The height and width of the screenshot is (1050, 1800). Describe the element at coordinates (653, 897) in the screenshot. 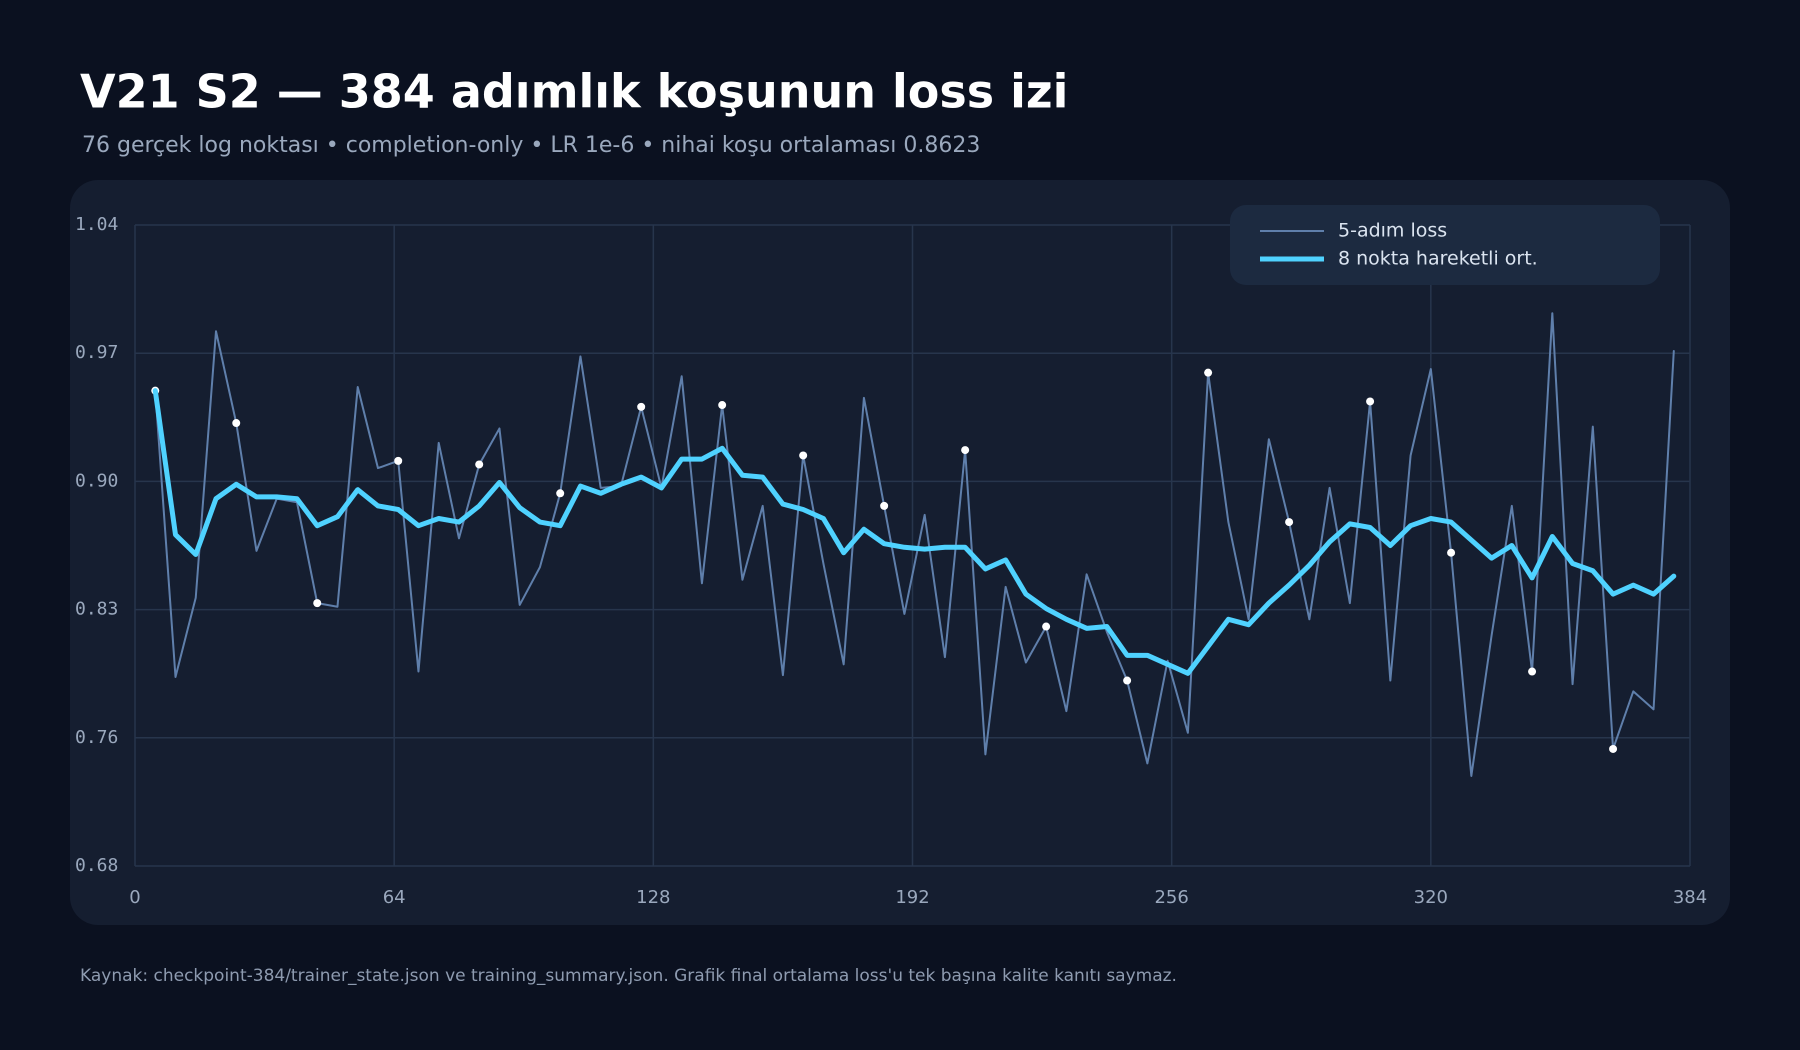

I see `x-tick-label: 128` at that location.